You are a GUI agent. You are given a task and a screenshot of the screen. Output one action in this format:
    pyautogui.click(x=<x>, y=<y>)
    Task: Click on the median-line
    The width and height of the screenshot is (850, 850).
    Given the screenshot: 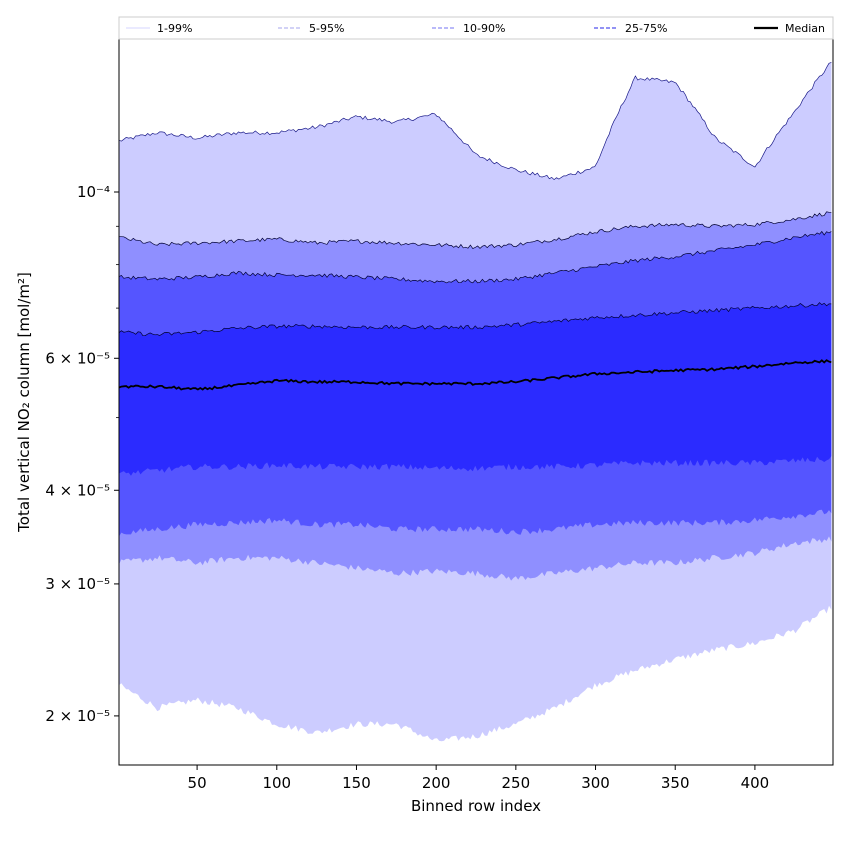 What is the action you would take?
    pyautogui.click(x=475, y=375)
    